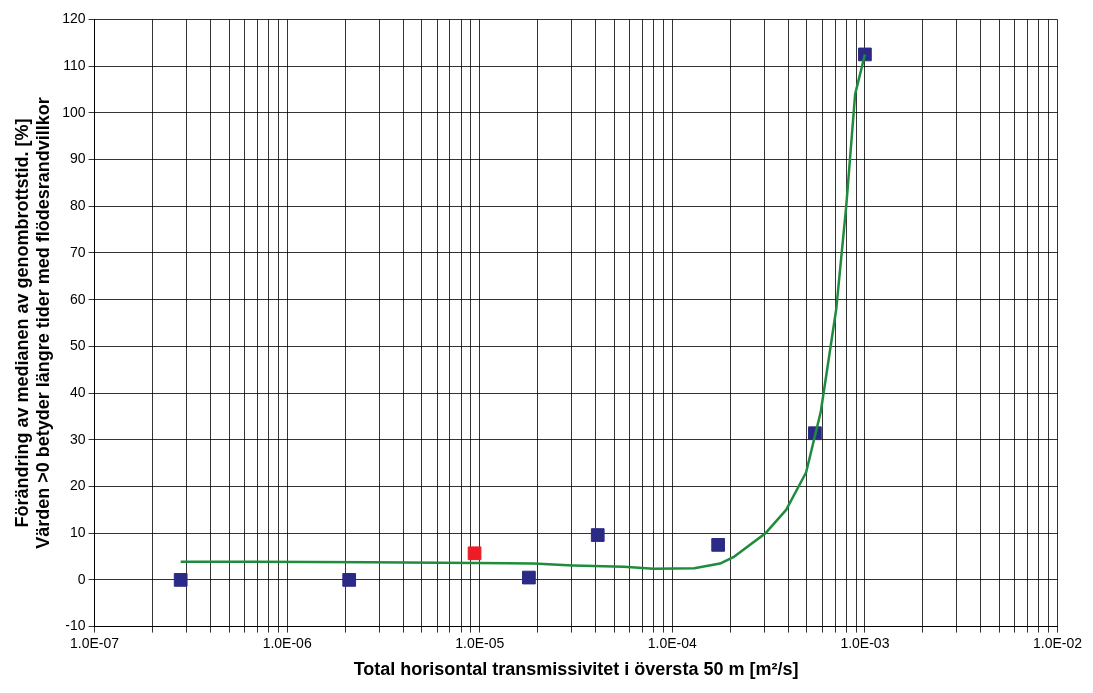 The image size is (1093, 693). I want to click on y-tick-label: 60, so click(77, 298).